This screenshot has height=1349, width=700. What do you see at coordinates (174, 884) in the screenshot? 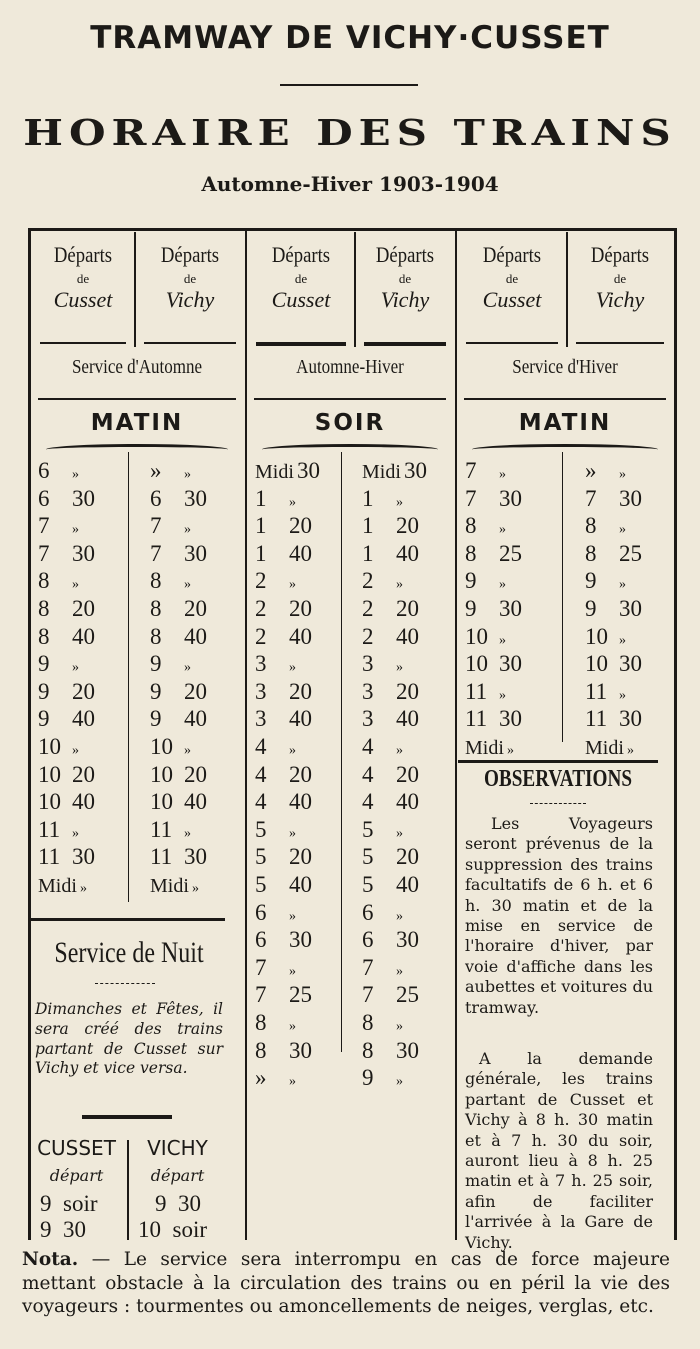
I see `departure-time: Midi»` at bounding box center [174, 884].